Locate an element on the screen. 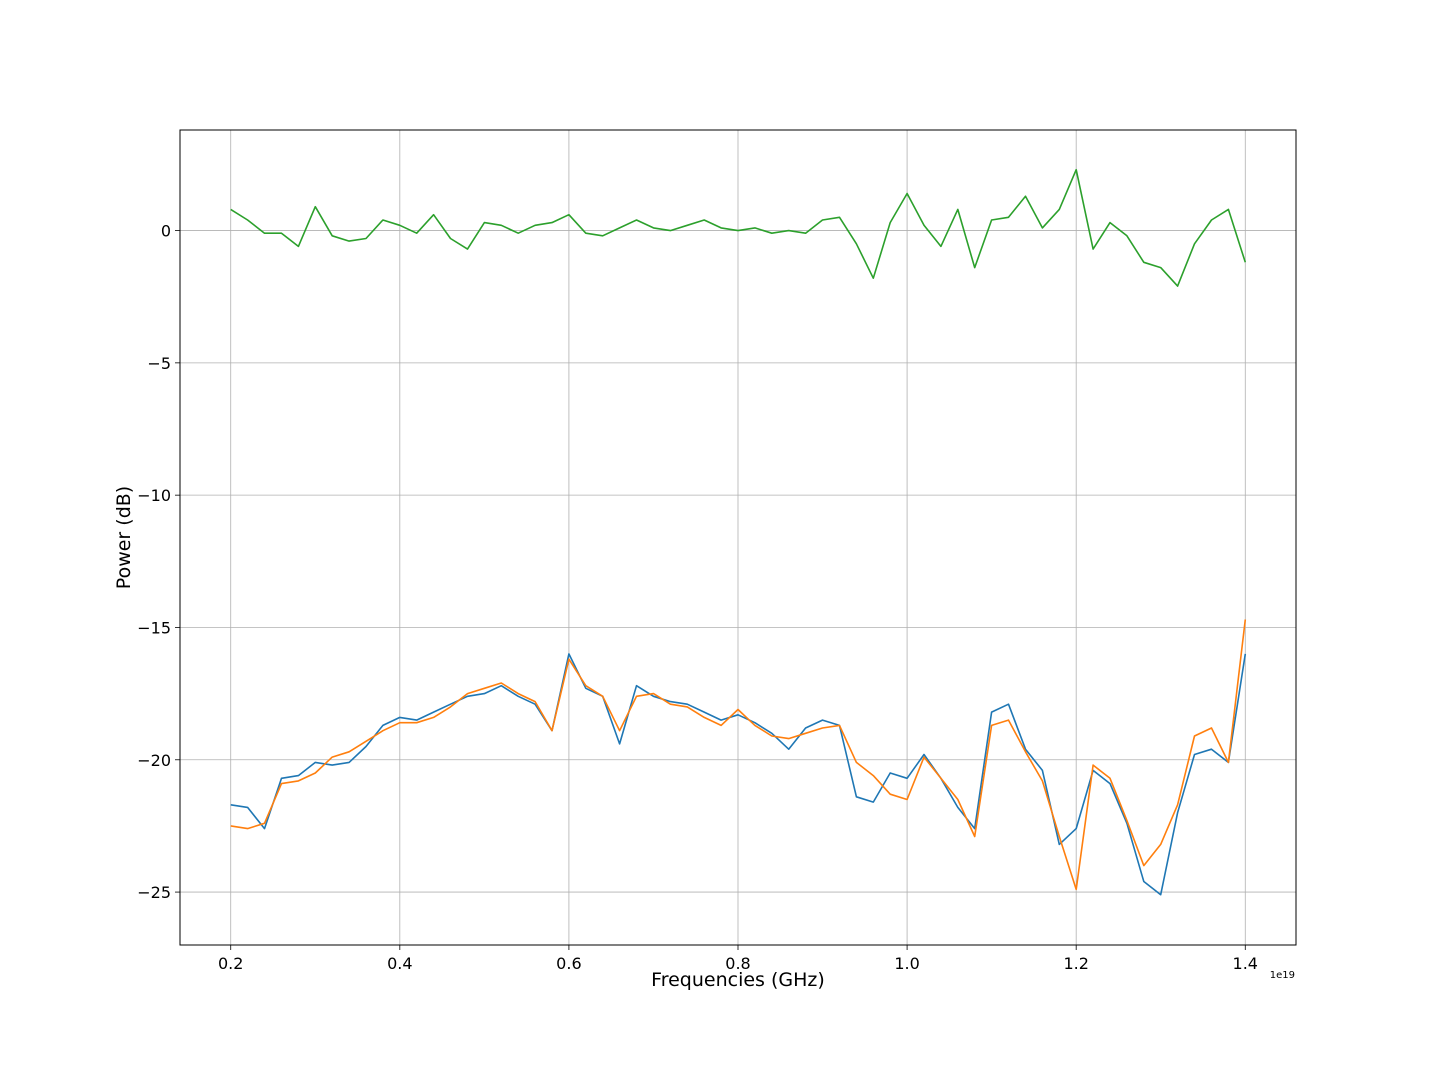 Image resolution: width=1440 pixels, height=1080 pixels. y-axis-title: Power (dB) is located at coordinates (124, 537).